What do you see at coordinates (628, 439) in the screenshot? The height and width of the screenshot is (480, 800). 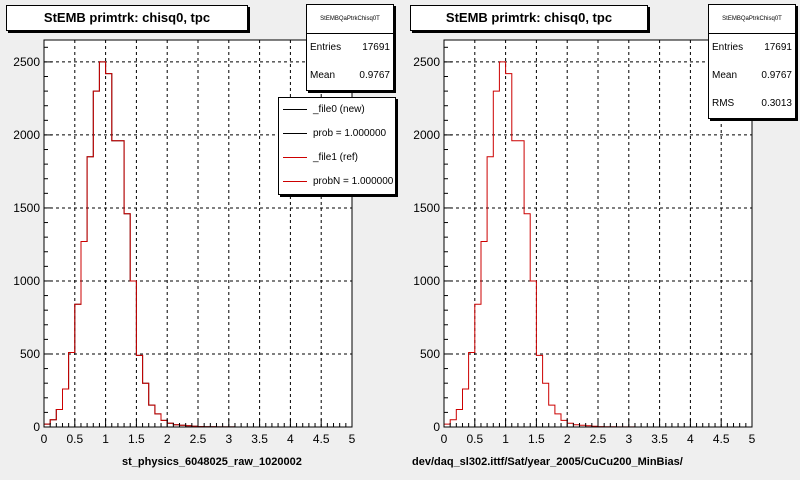 I see `right-x-tick-label-3: 3` at bounding box center [628, 439].